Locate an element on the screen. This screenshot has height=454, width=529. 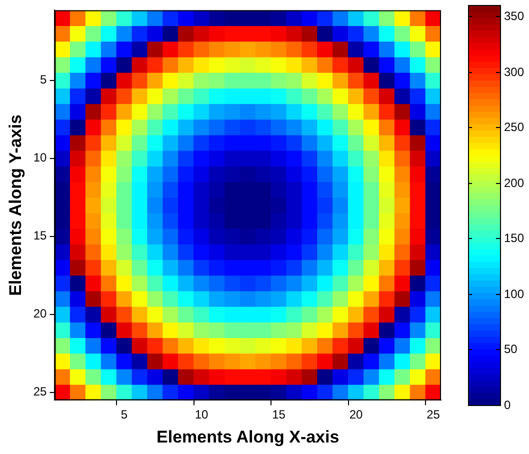
color-bar-label: 150 is located at coordinates (514, 237).